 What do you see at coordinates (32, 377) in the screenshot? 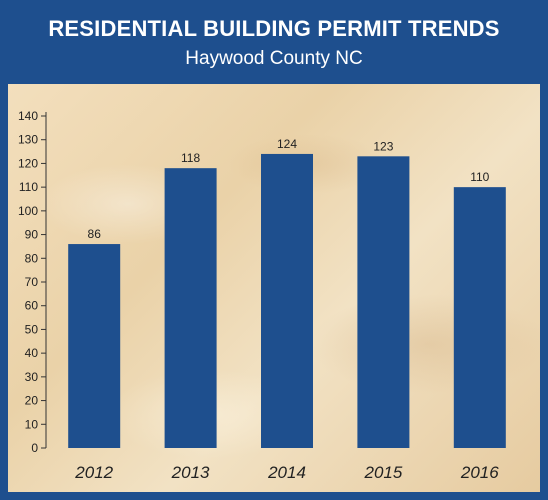
I see `y-tick-label: 30` at bounding box center [32, 377].